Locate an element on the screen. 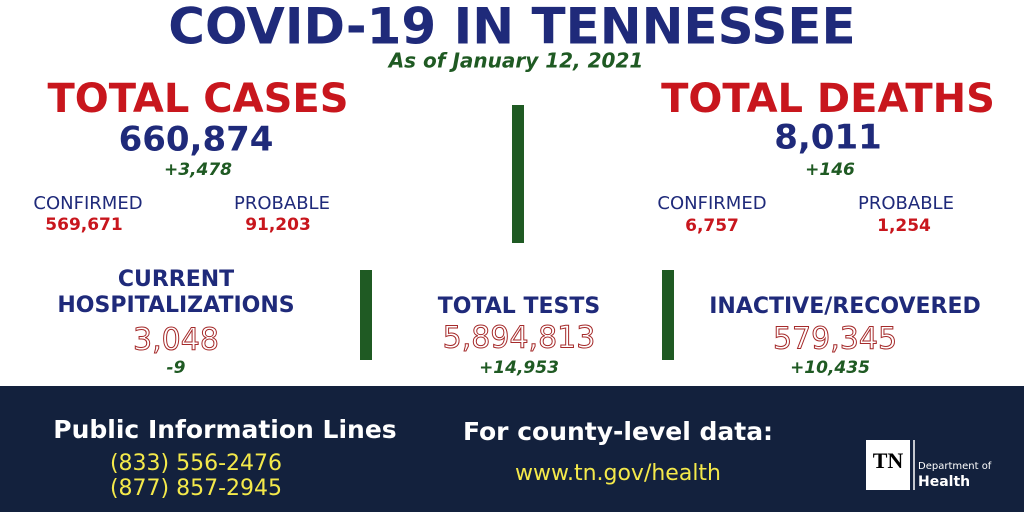 Image resolution: width=1024 pixels, height=512 pixels. confirmed-value: 569,671 is located at coordinates (83, 225).